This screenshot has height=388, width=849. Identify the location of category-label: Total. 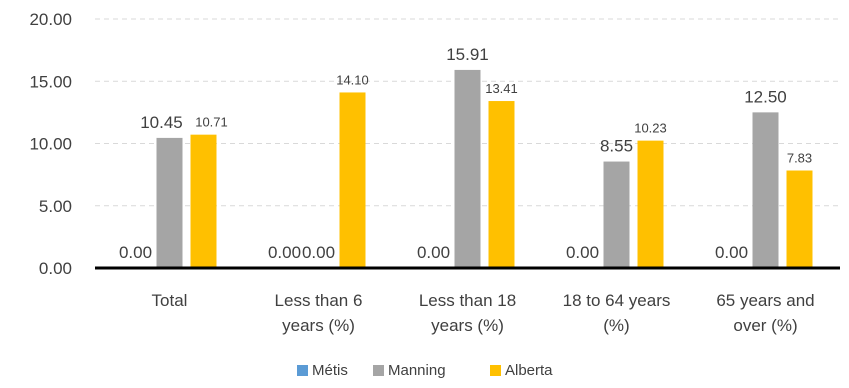
(170, 300).